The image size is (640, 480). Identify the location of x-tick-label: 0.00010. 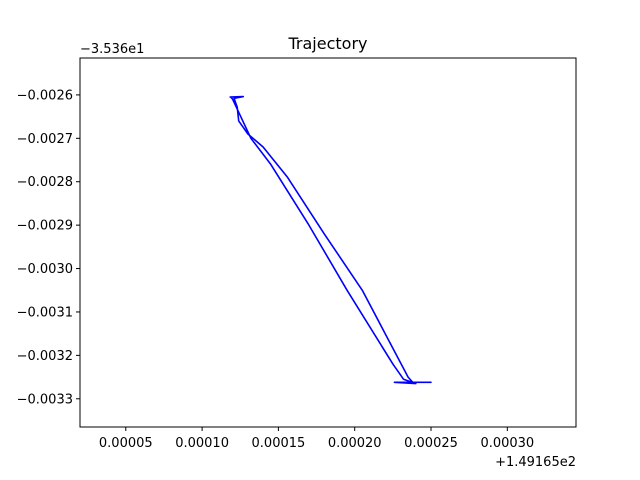
(202, 443).